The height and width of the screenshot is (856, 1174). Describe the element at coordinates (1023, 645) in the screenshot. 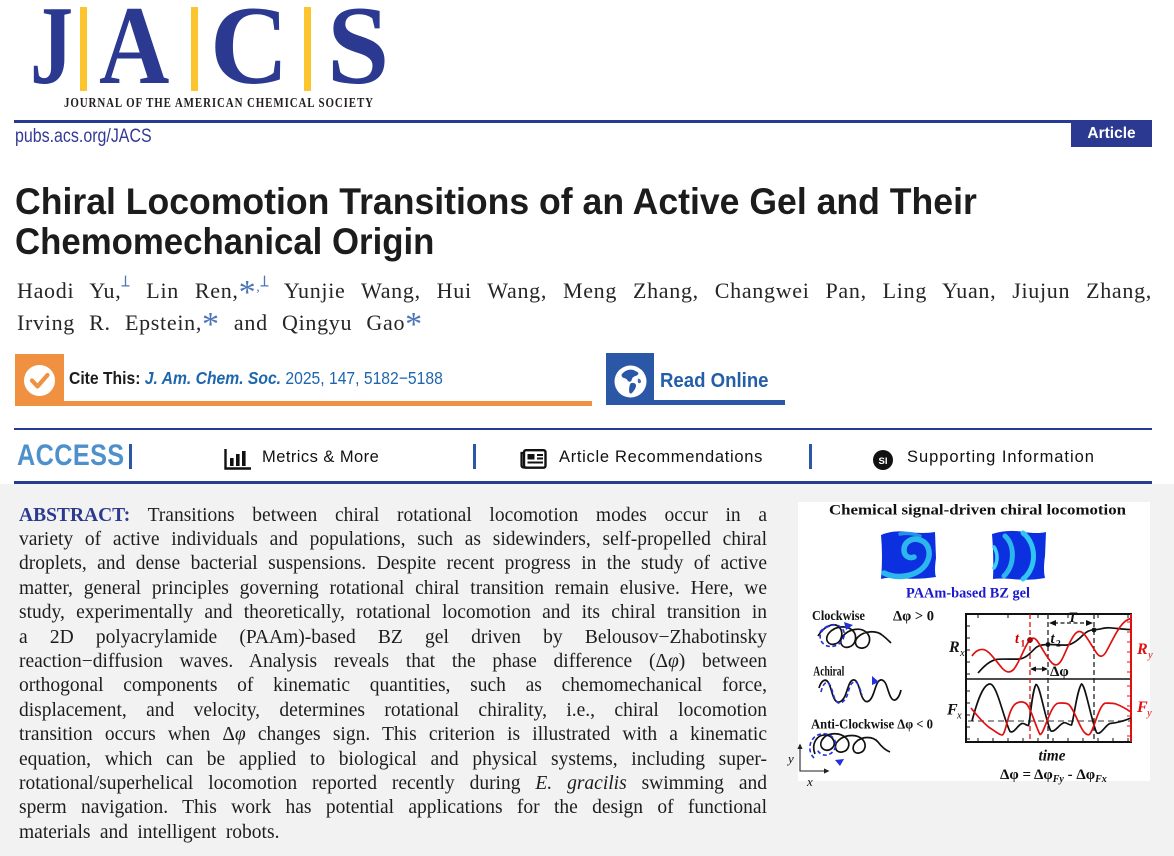

I see `svg-text: 1` at that location.